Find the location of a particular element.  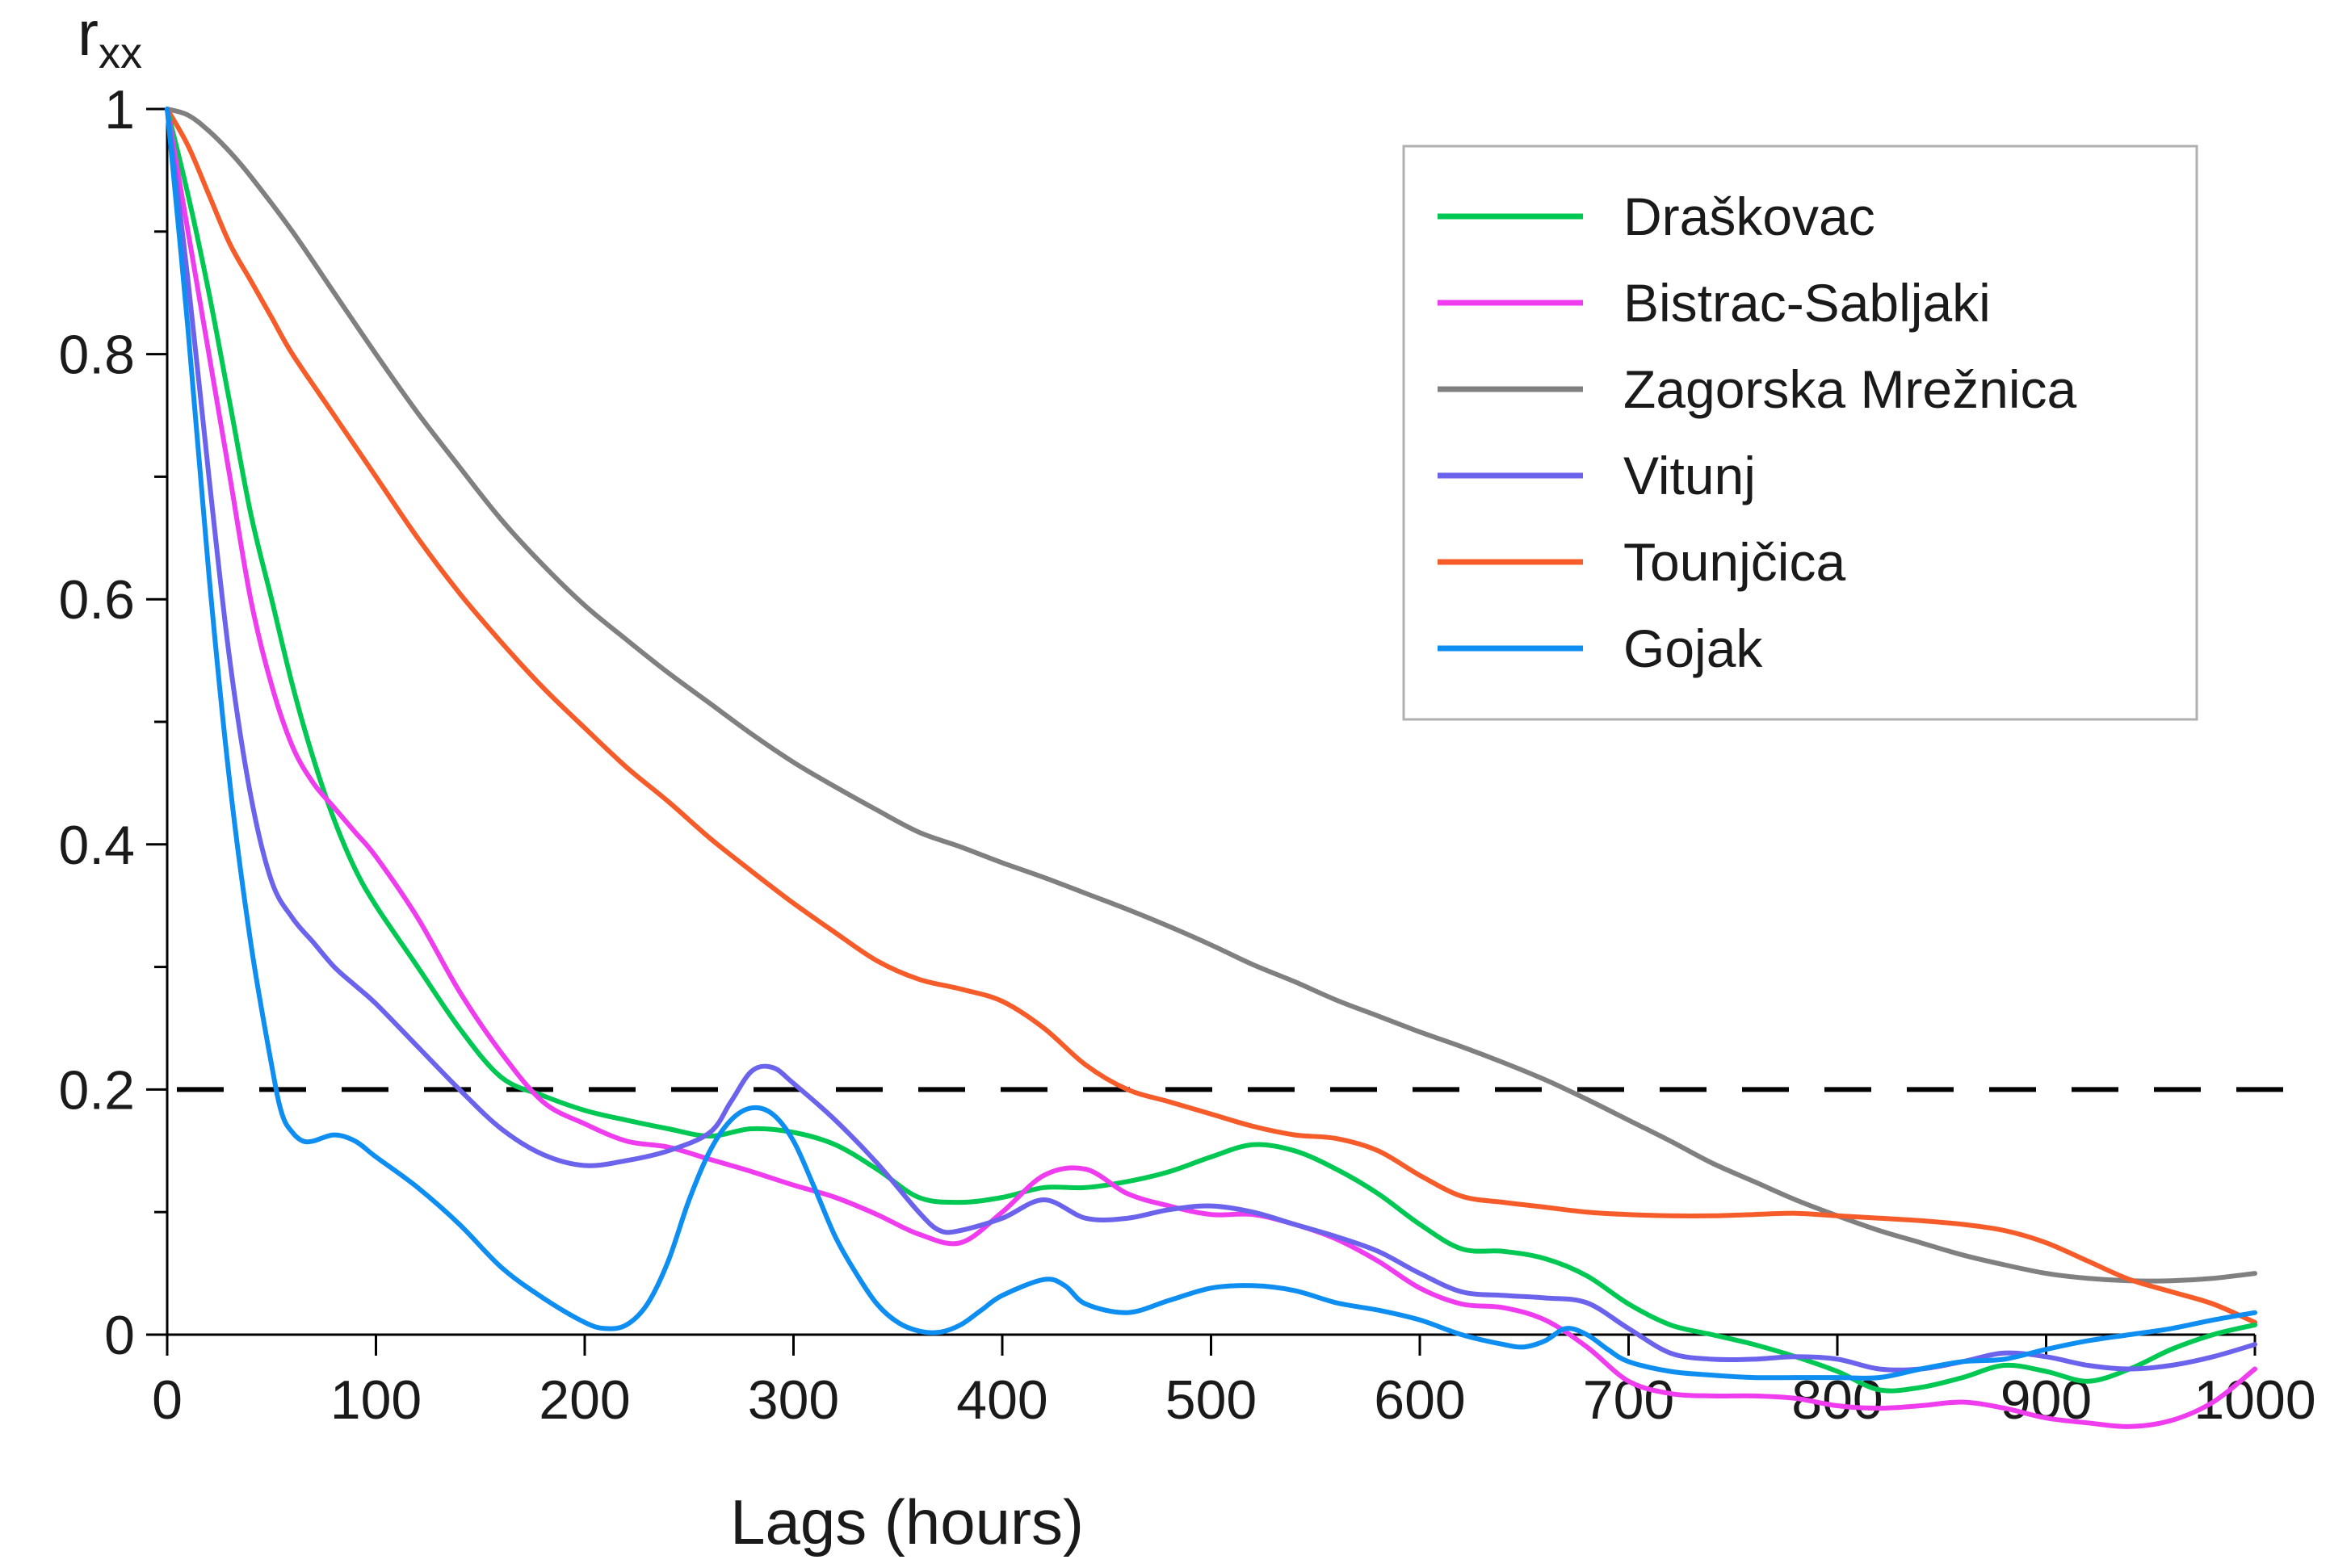

x-tick-label: 200 is located at coordinates (584, 1400).